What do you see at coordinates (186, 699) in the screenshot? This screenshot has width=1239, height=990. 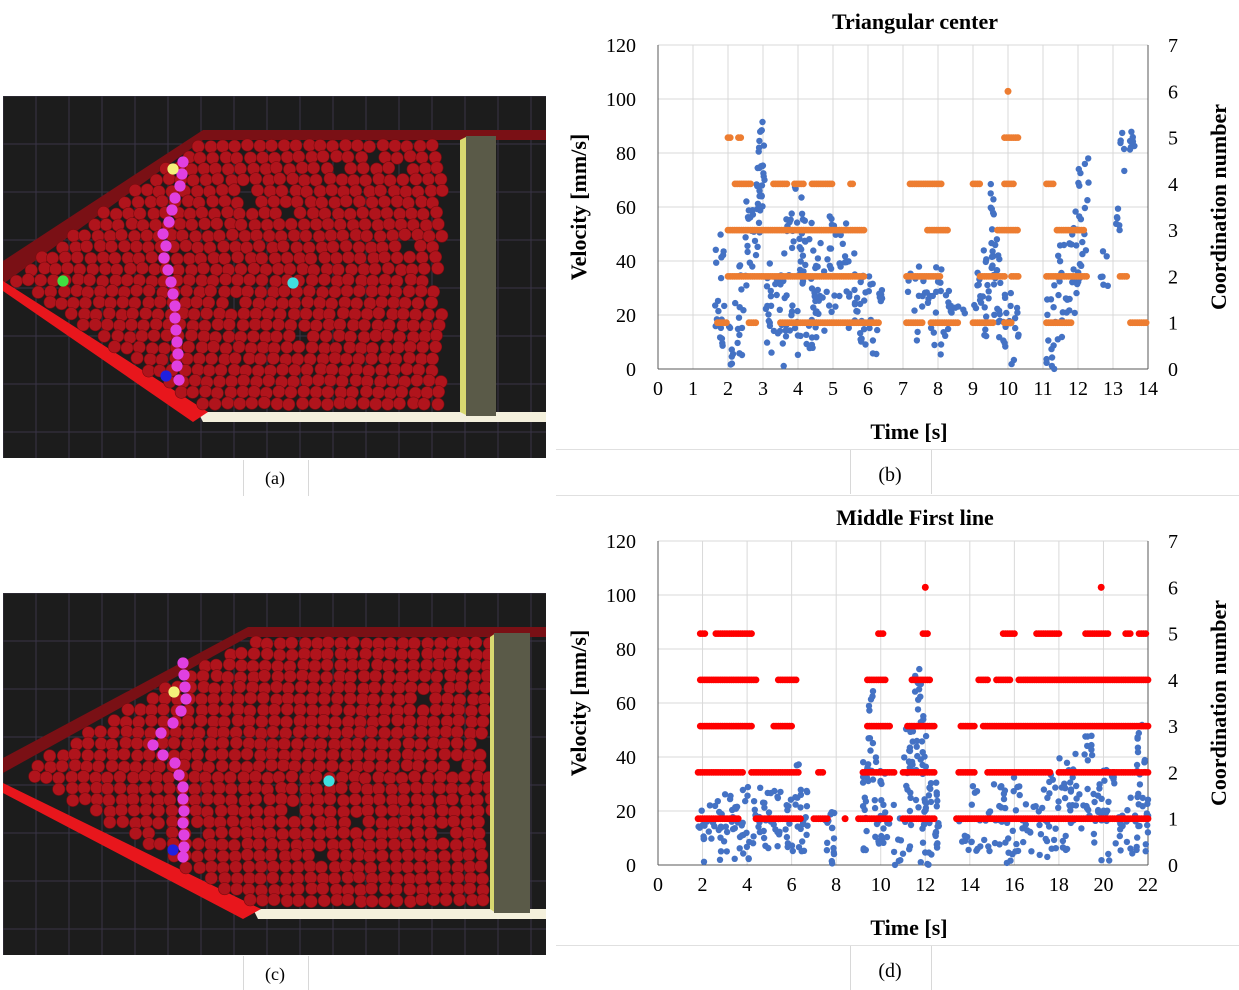 I see `sim-c-tracked-particle` at bounding box center [186, 699].